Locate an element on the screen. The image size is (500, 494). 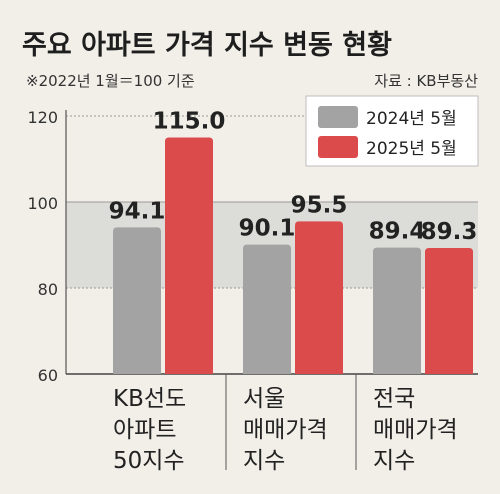
x-category-label: 아파트 is located at coordinates (144, 430).